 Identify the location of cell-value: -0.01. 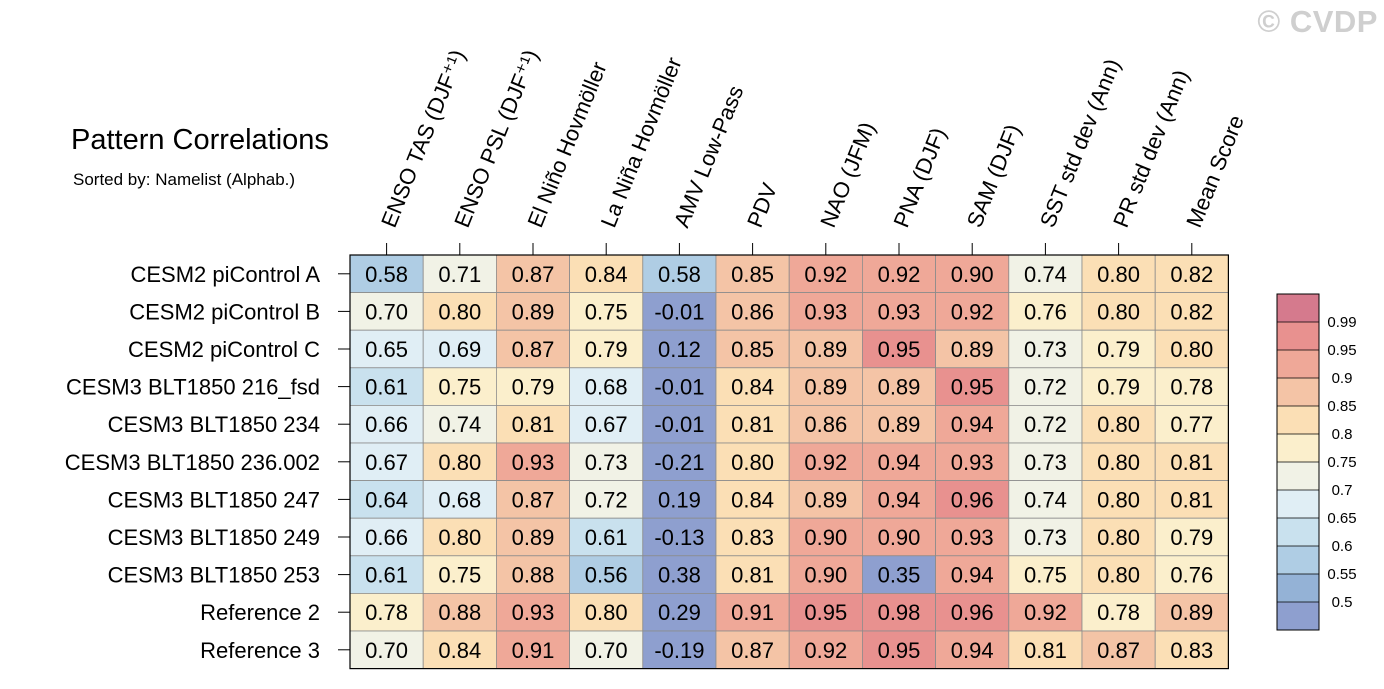
(679, 424).